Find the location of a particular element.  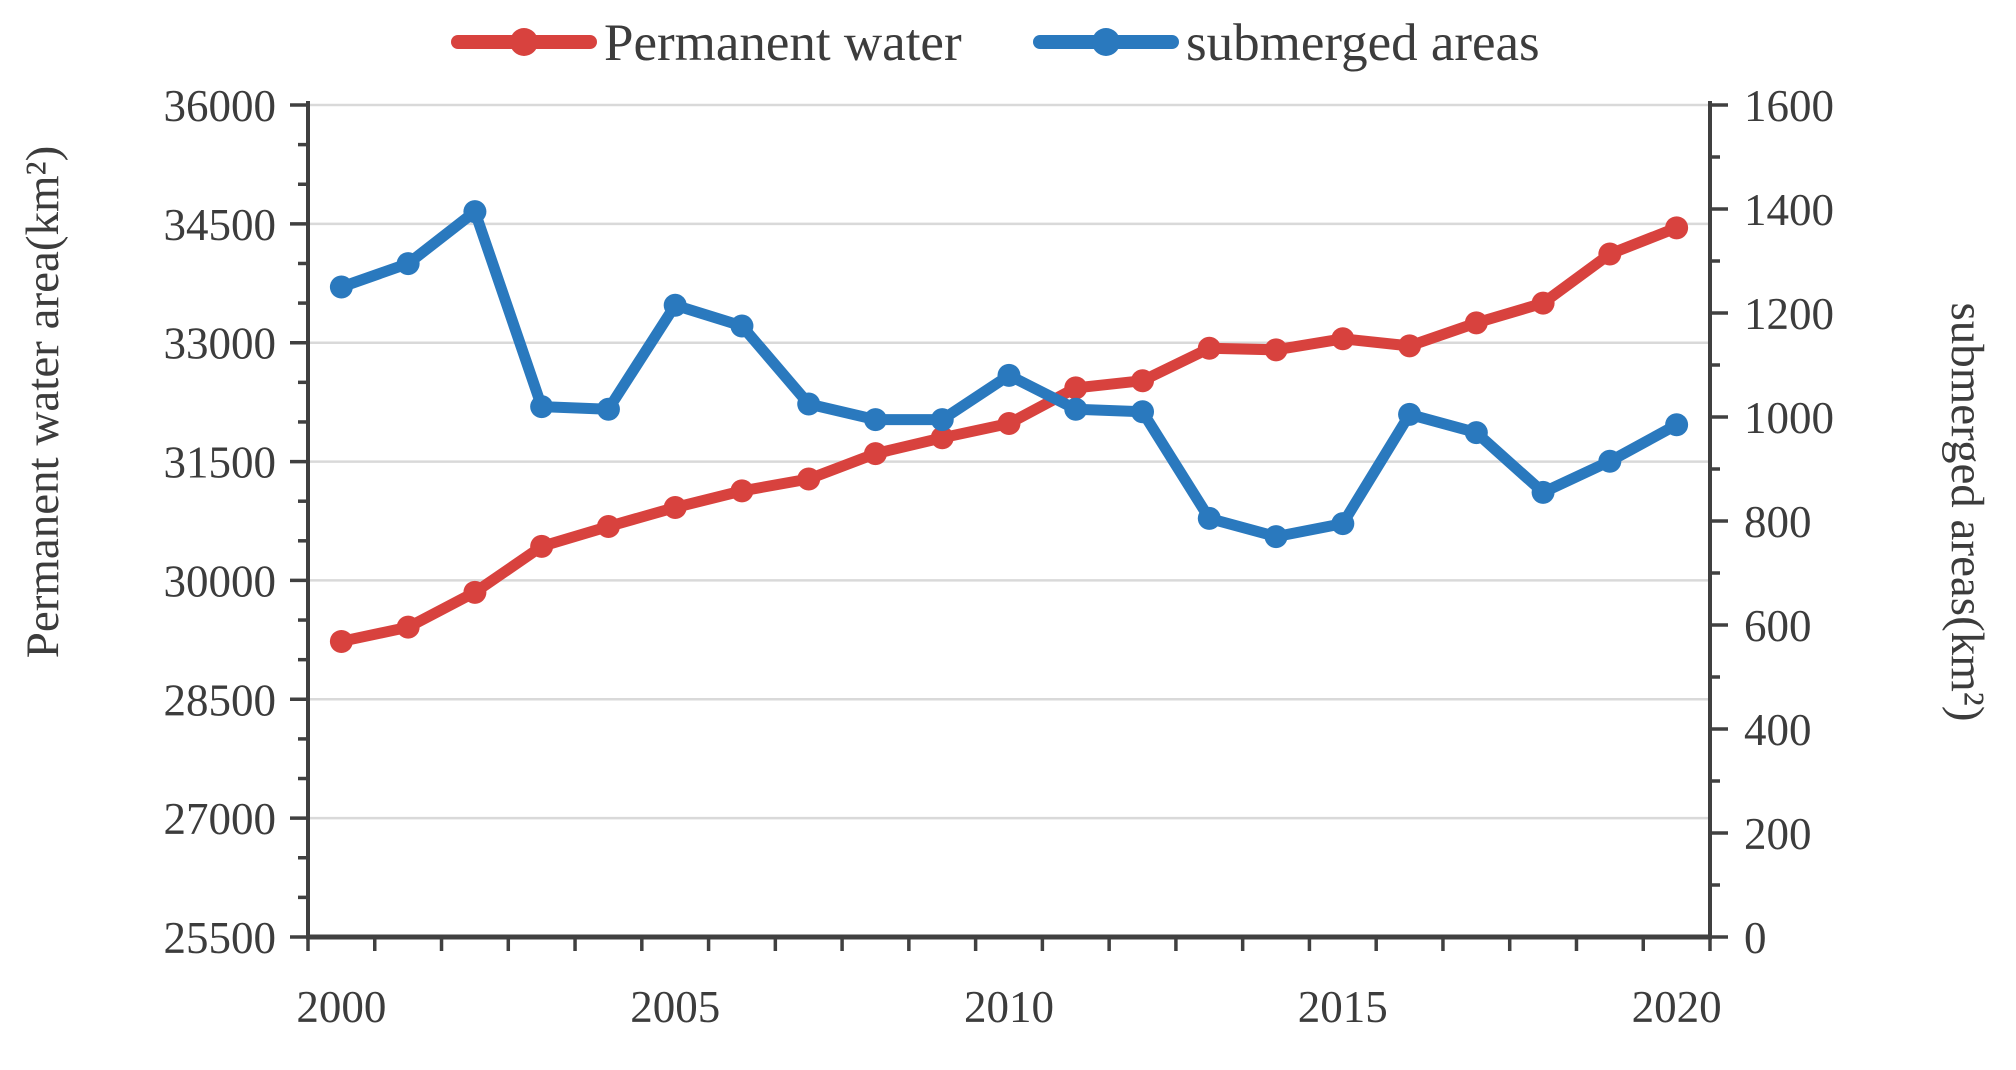

left-axis-tick-label: 25500 is located at coordinates (220, 938).